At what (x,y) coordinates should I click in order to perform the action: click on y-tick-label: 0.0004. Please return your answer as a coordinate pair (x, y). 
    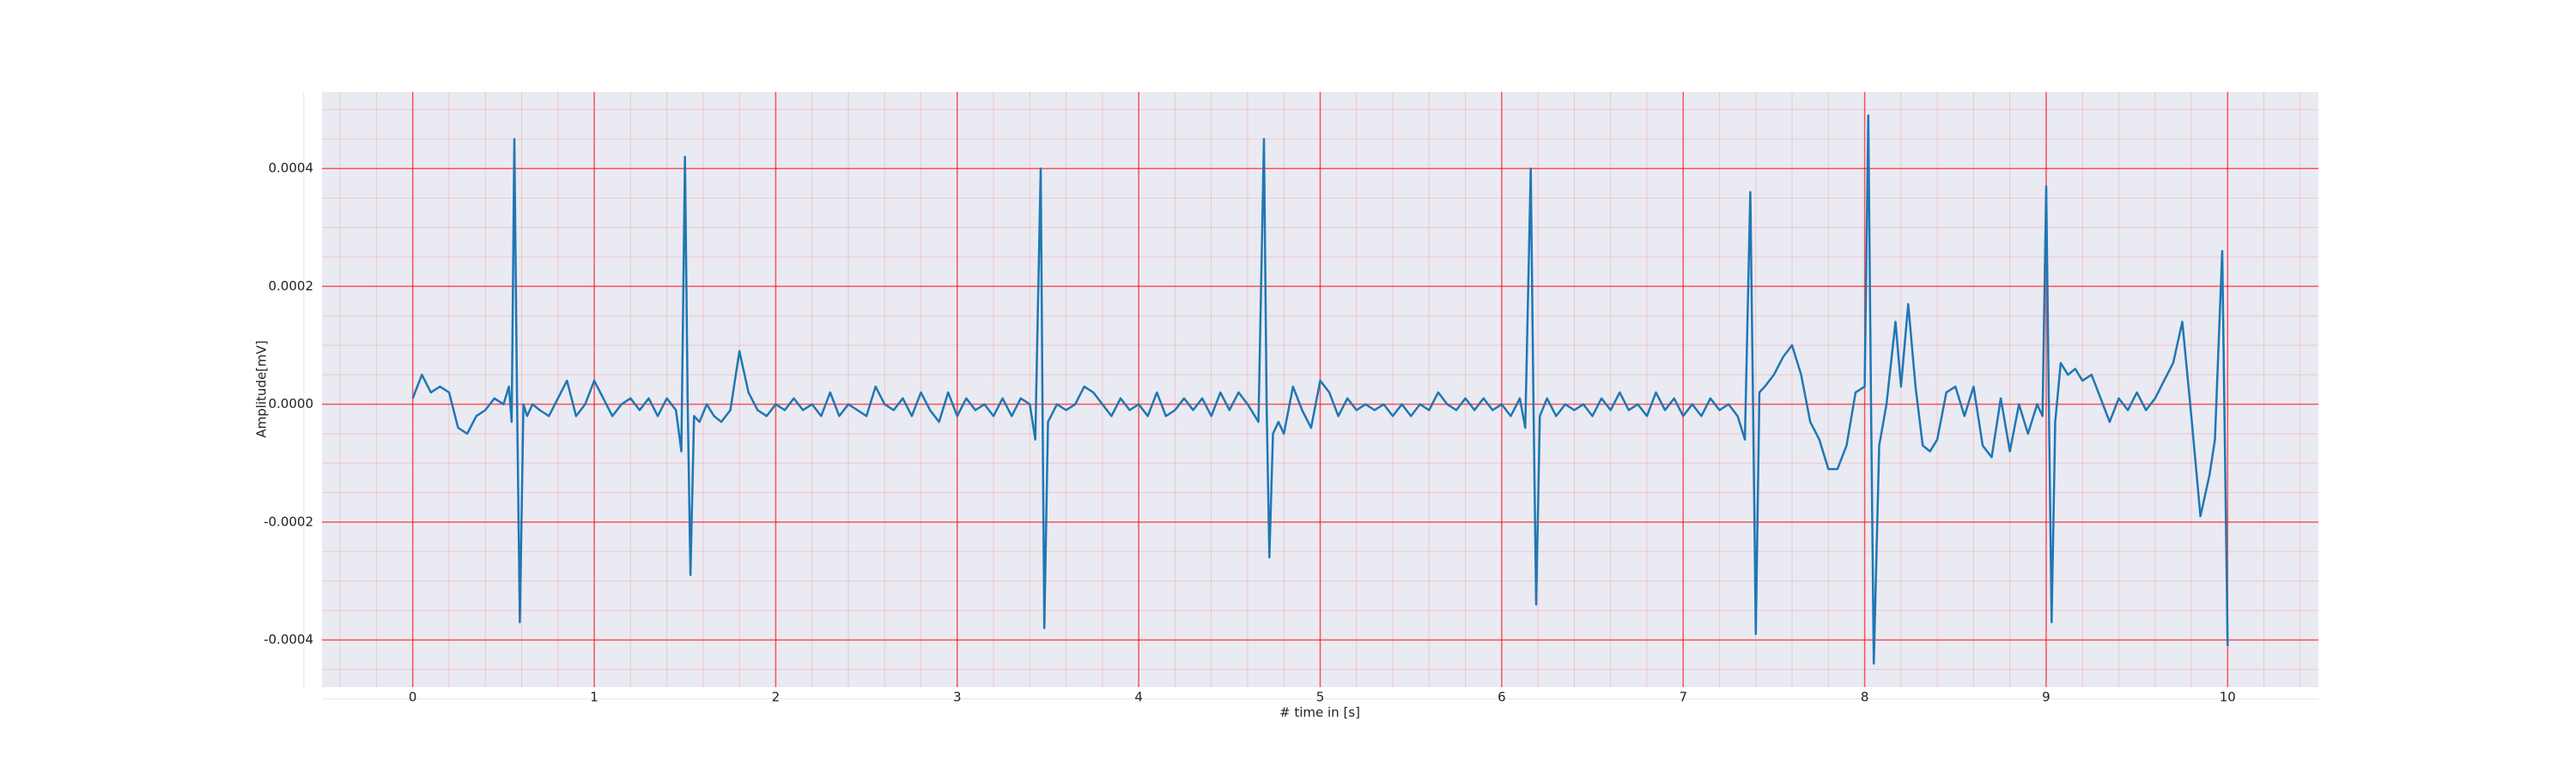
    Looking at the image, I should click on (291, 168).